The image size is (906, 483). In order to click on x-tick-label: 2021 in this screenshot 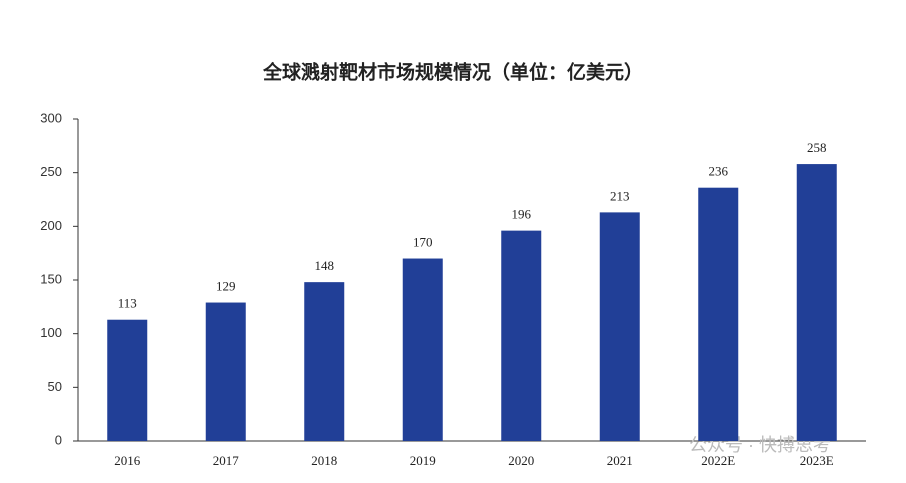, I will do `click(620, 460)`.